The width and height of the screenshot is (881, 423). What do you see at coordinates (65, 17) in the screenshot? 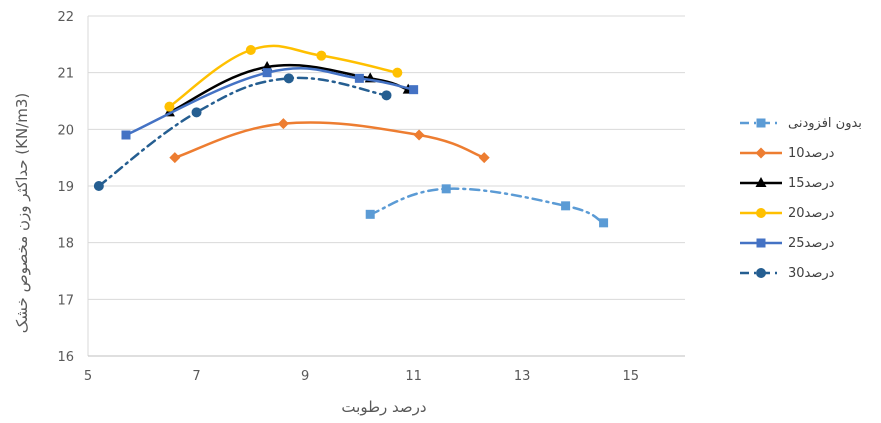
I see `y-tick-label: 22` at bounding box center [65, 17].